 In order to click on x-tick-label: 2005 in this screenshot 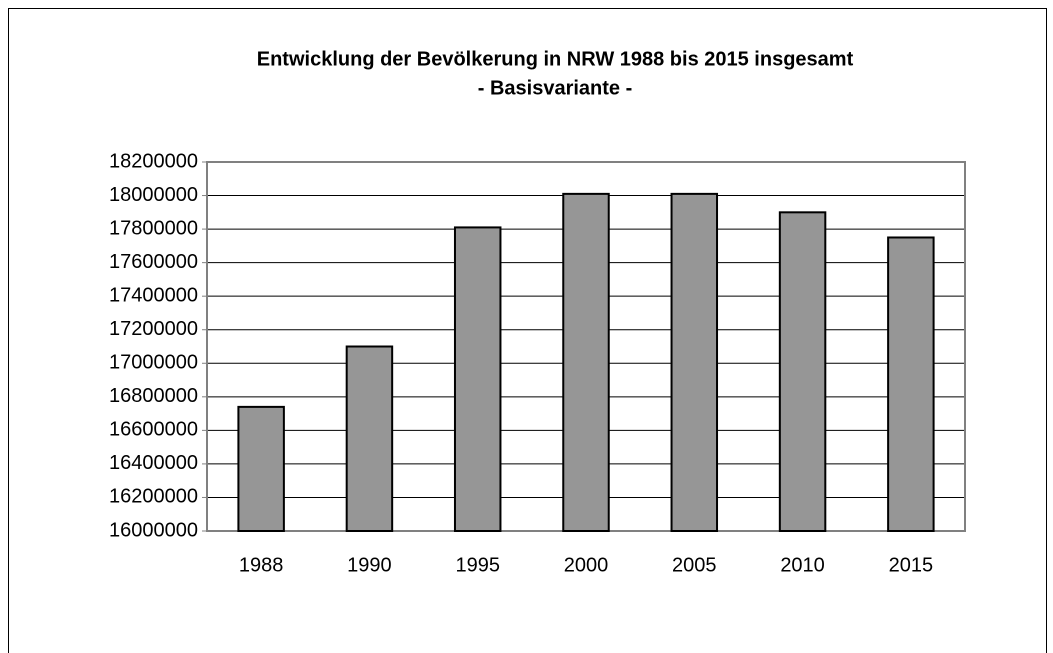, I will do `click(694, 565)`.